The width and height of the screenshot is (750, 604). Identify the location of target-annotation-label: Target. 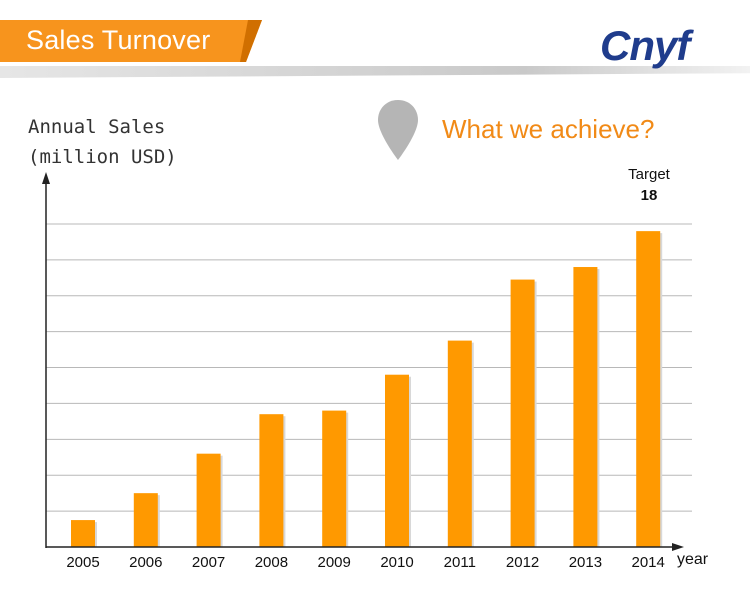
(649, 174).